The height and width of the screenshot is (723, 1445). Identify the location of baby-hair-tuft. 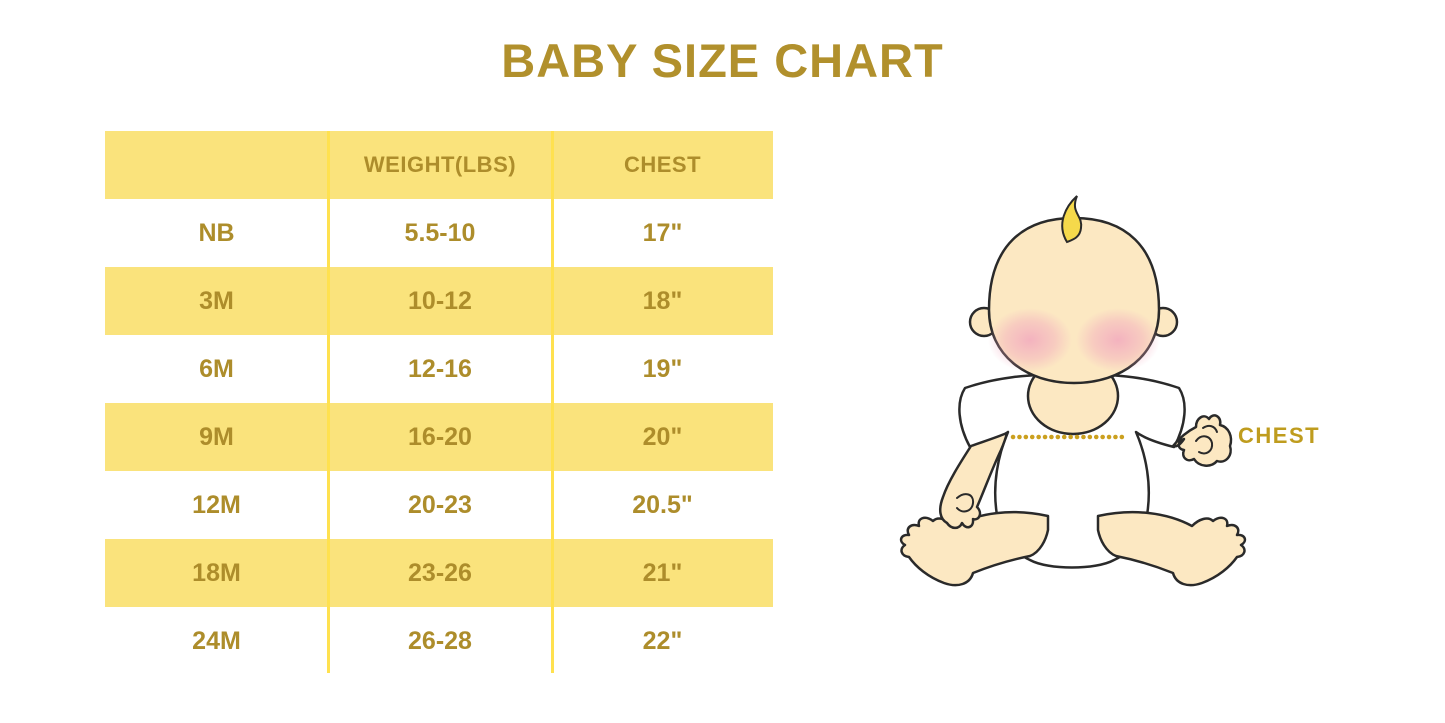
(1072, 219).